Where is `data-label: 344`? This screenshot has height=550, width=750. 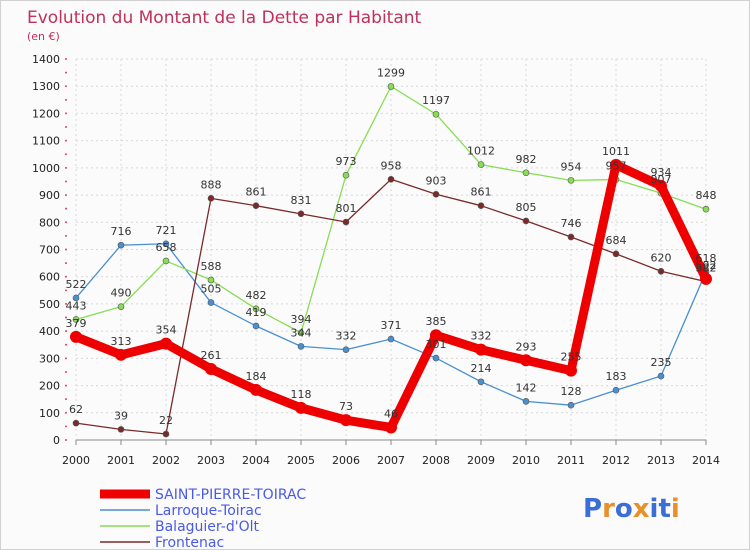 data-label: 344 is located at coordinates (301, 332).